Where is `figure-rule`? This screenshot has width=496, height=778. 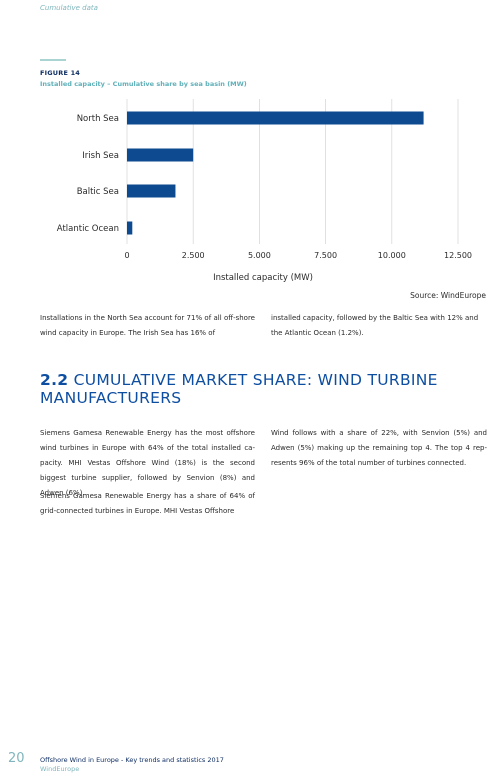 figure-rule is located at coordinates (53, 60).